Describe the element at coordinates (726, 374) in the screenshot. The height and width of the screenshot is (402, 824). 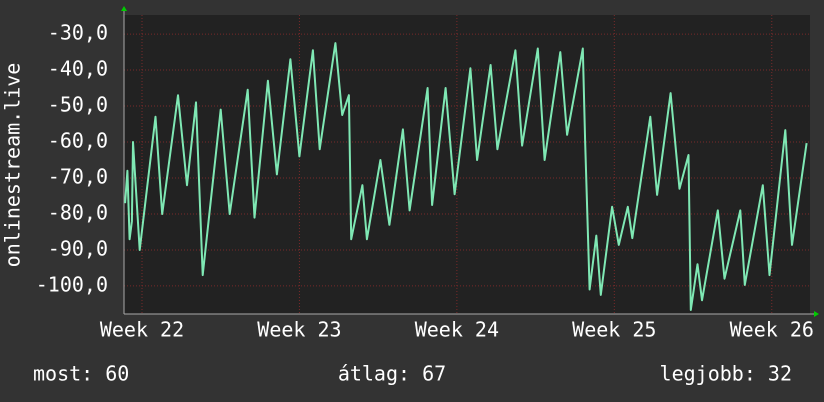
I see `stat-best: legjobb: 32` at that location.